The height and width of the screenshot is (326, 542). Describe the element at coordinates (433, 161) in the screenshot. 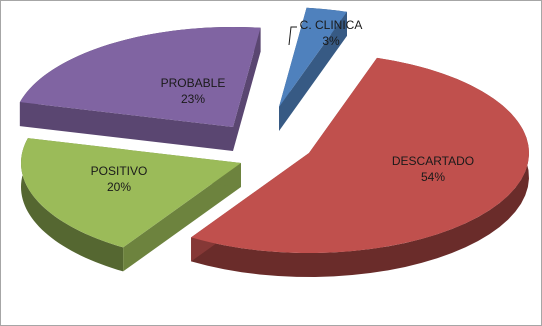

I see `slice-label: DESCARTADO` at that location.